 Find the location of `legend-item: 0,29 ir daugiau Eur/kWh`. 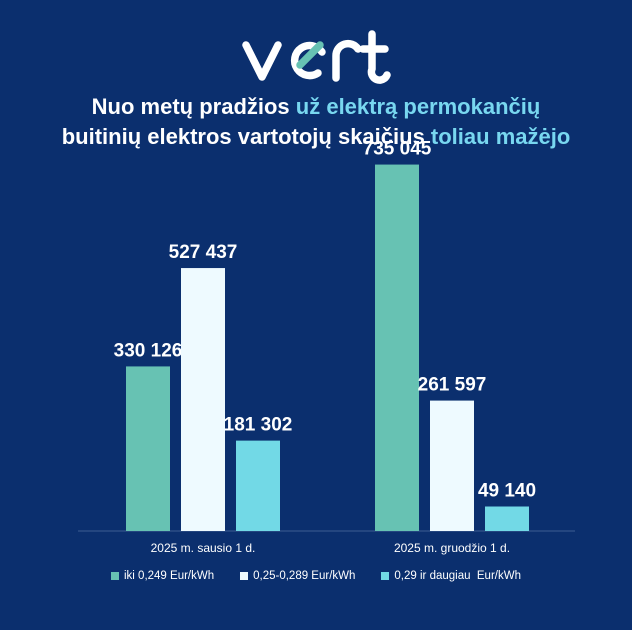

legend-item: 0,29 ir daugiau Eur/kWh is located at coordinates (451, 576).